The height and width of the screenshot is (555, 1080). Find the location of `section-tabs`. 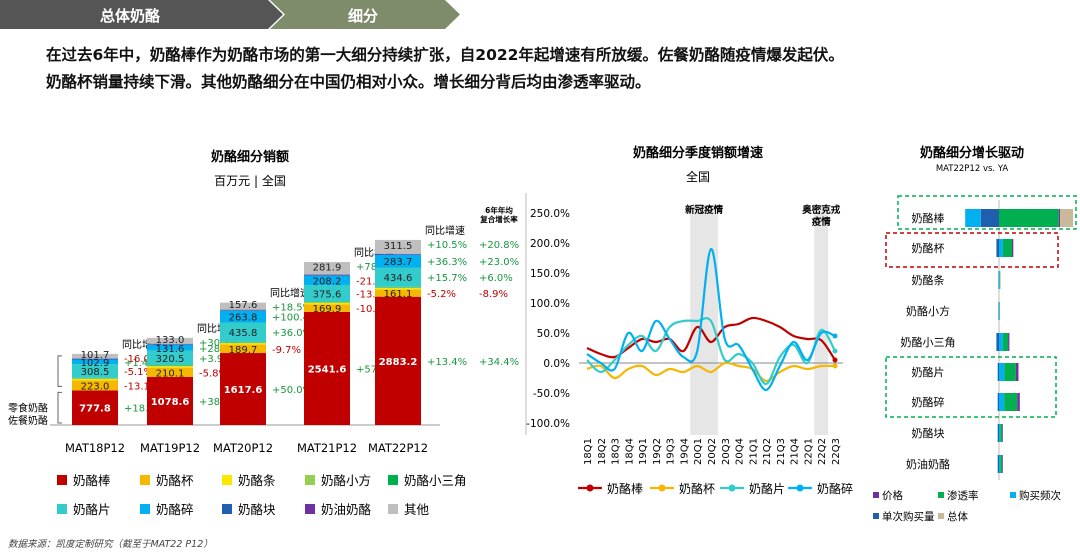

section-tabs is located at coordinates (230, 14).